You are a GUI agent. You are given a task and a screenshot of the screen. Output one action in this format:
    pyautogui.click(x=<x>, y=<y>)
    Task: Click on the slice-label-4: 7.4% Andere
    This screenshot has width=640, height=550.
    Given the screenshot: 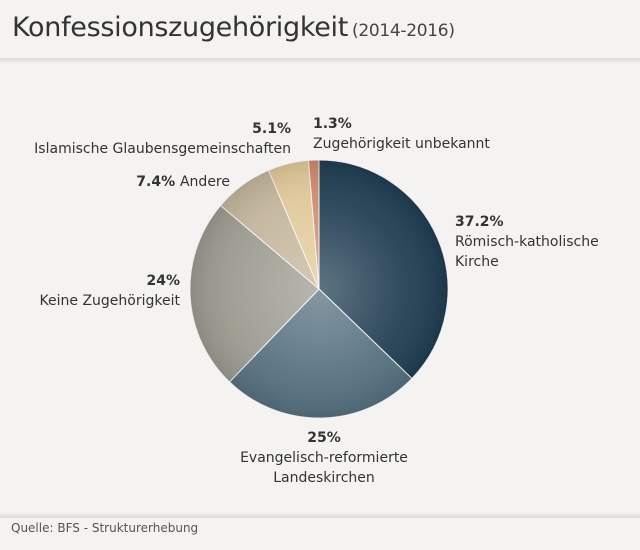 What is the action you would take?
    pyautogui.click(x=183, y=182)
    